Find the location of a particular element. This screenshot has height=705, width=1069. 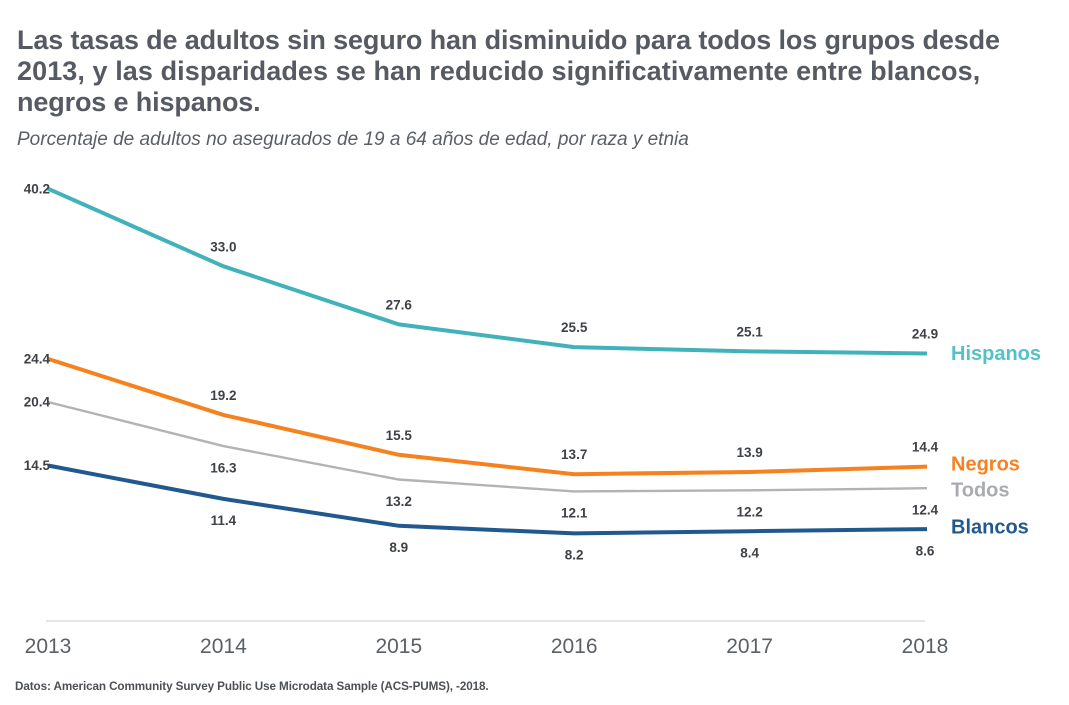

svg-text: 13.2 is located at coordinates (399, 501).